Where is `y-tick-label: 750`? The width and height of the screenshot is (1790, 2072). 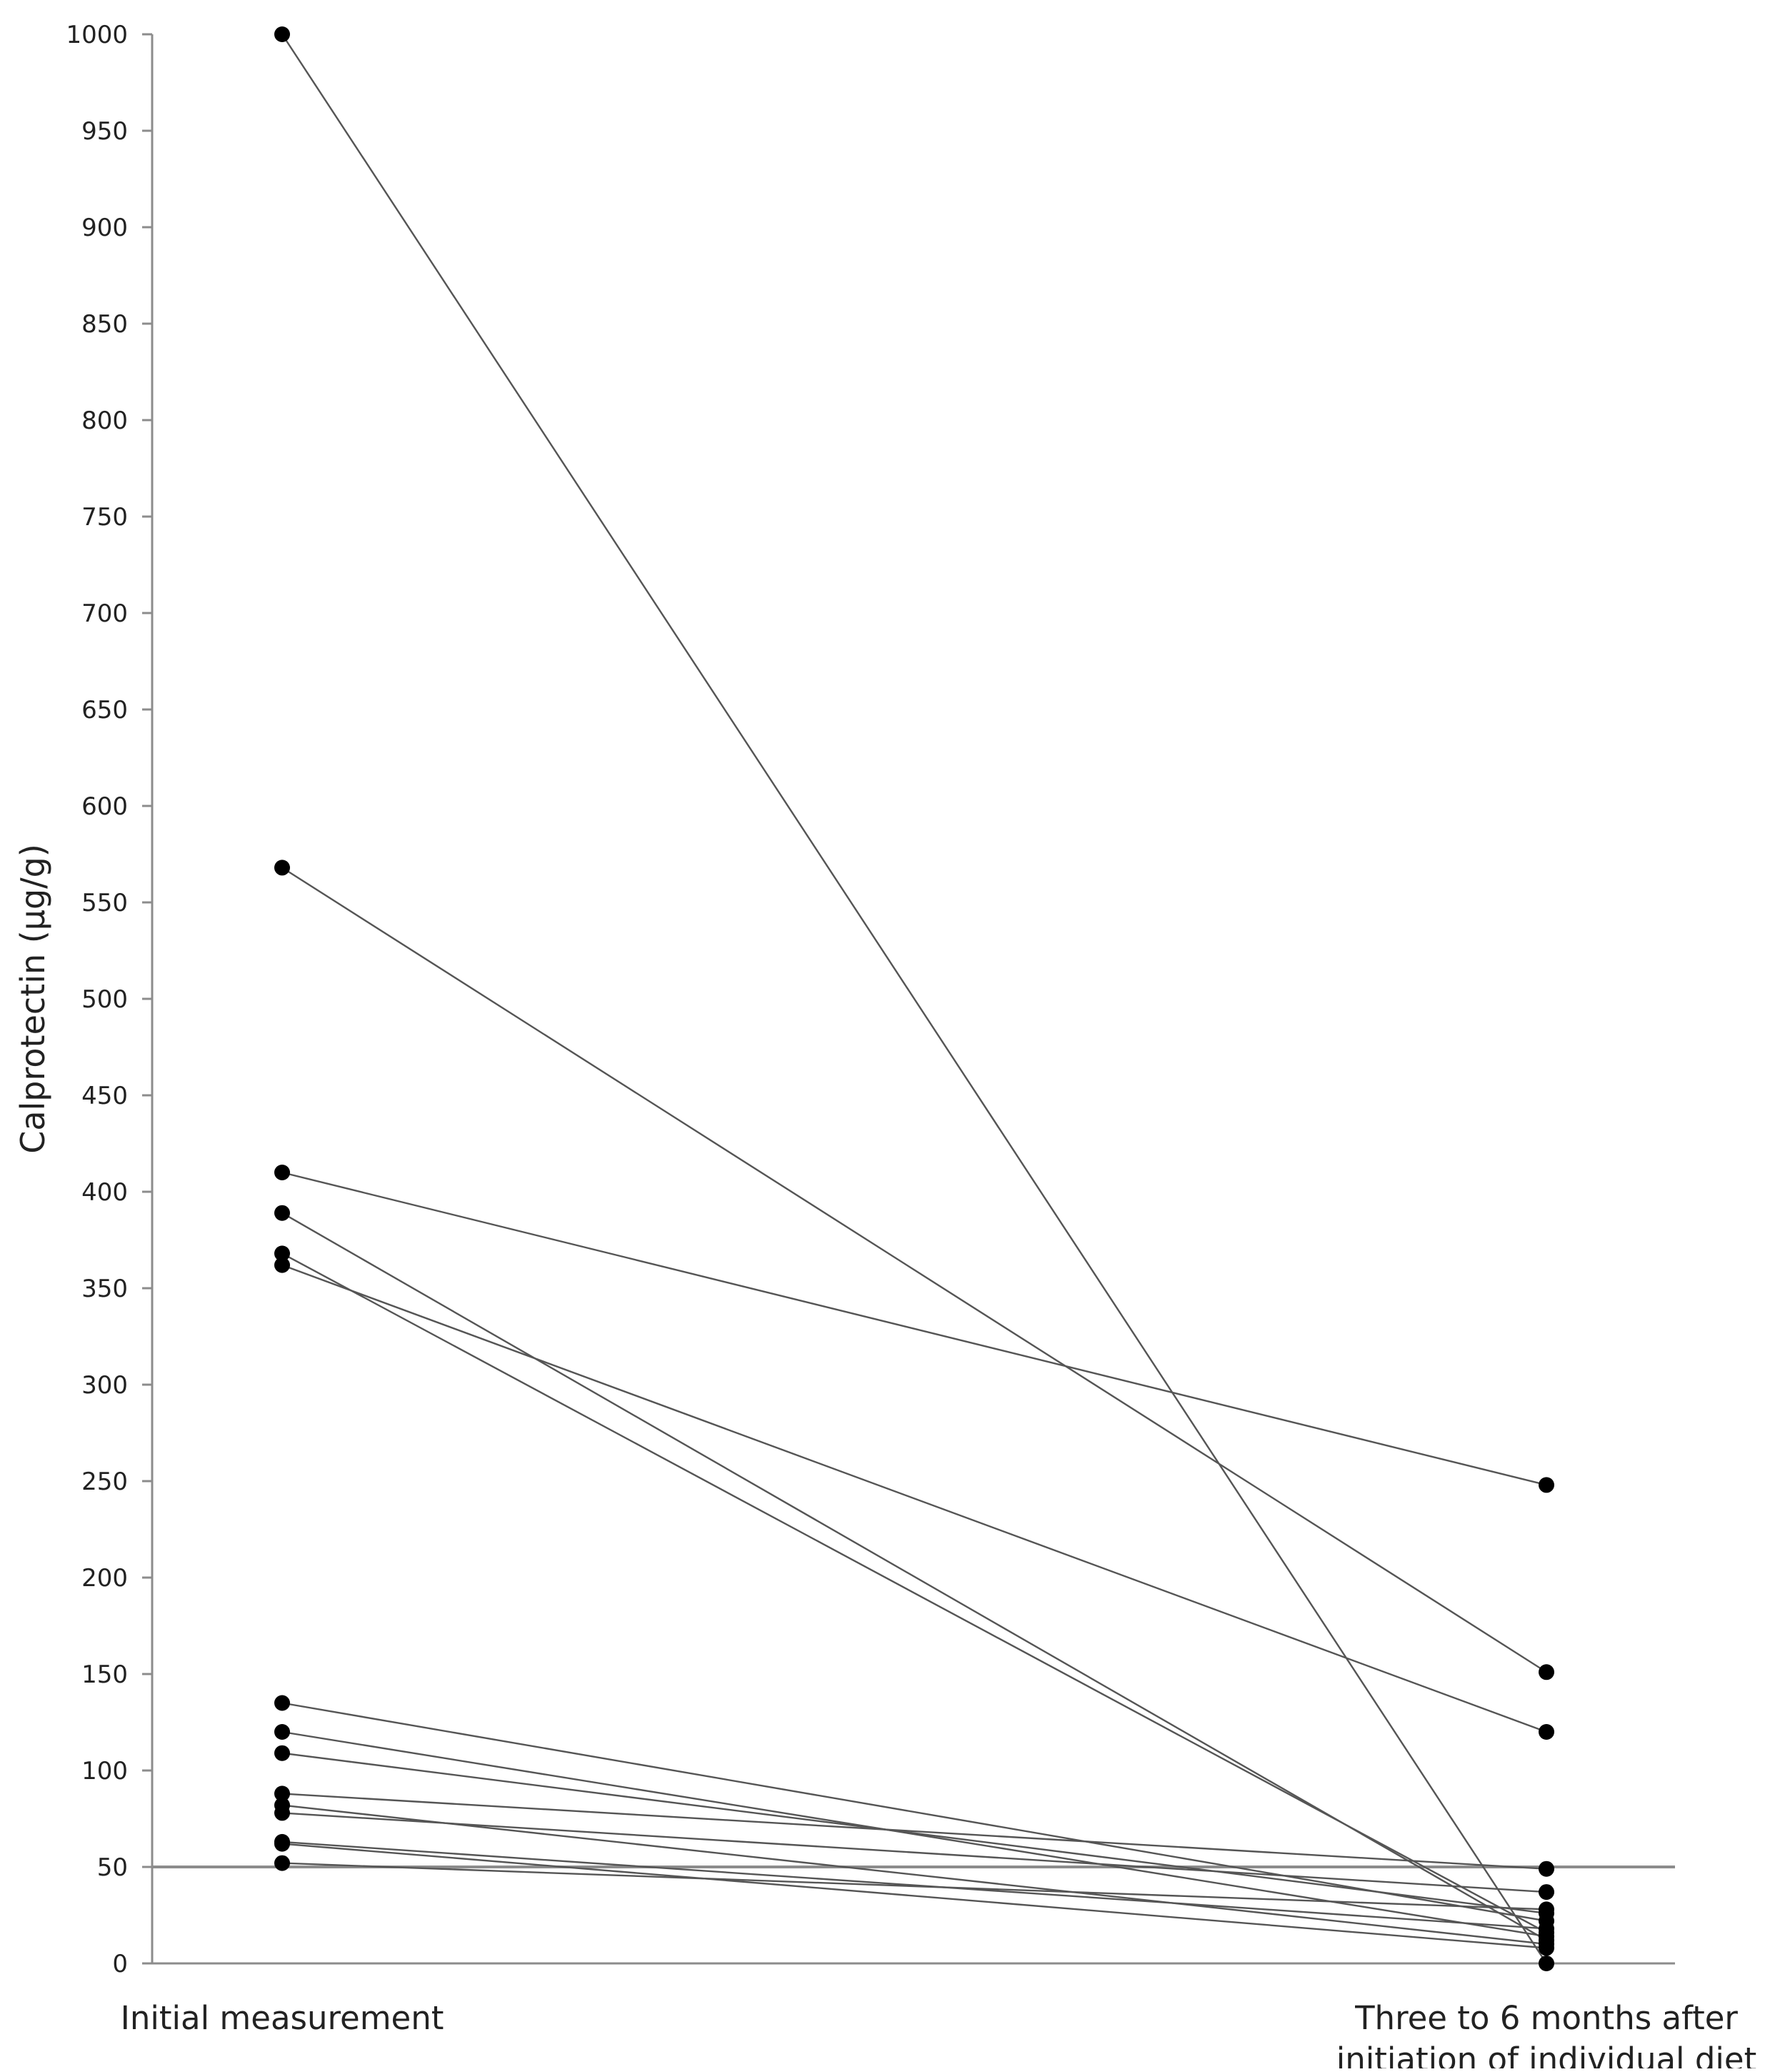 y-tick-label: 750 is located at coordinates (104, 517).